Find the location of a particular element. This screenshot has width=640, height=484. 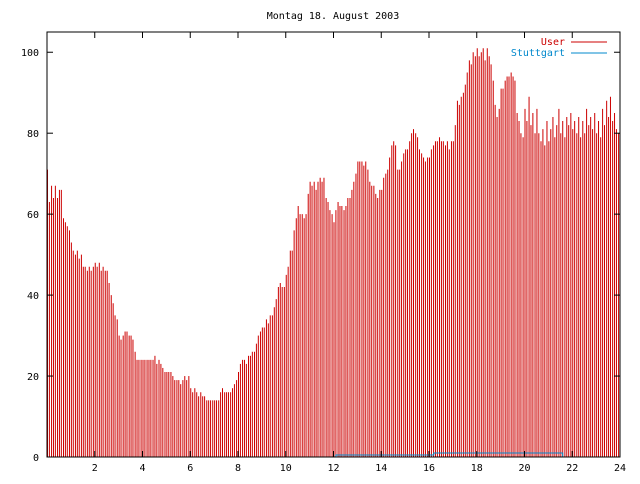

x-tick-label: 12 is located at coordinates (333, 468).